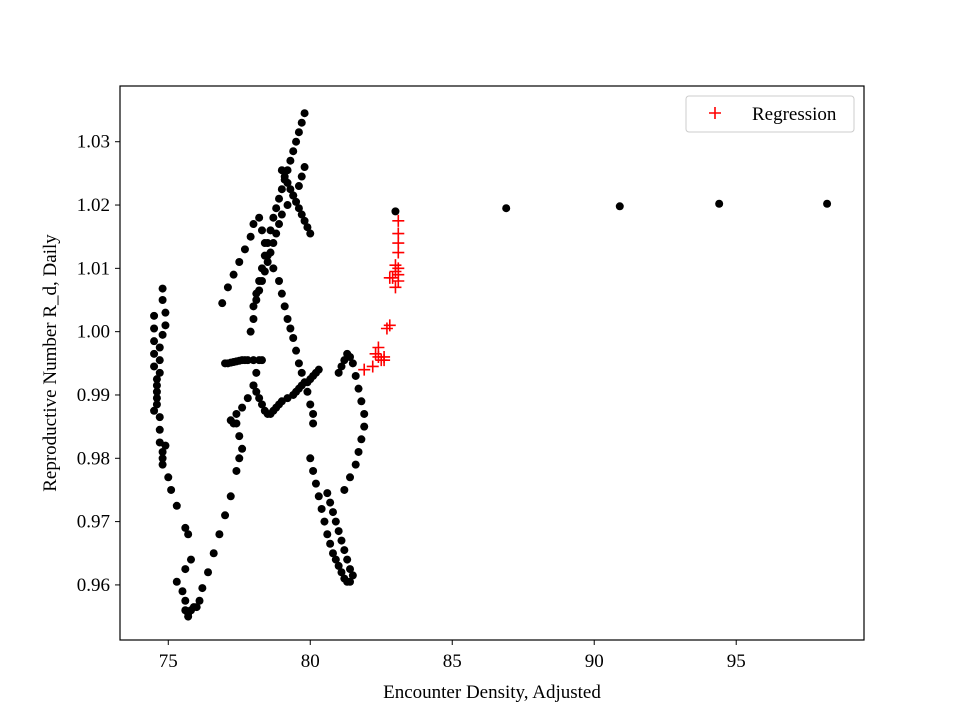 This screenshot has width=960, height=725. I want to click on legend: Regression, so click(770, 114).